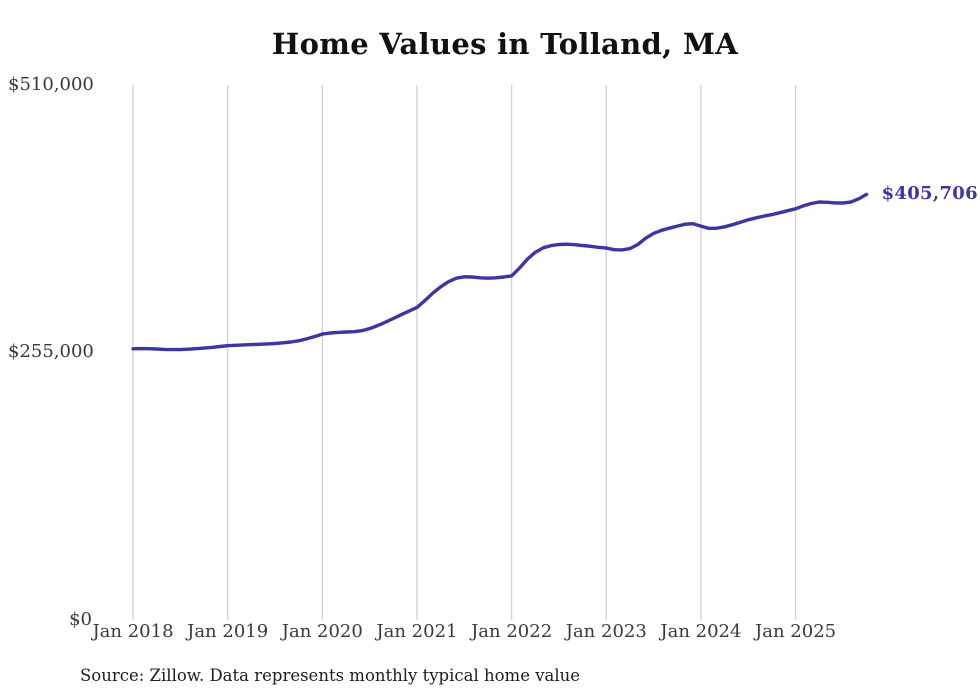  Describe the element at coordinates (133, 631) in the screenshot. I see `x-axis-label-jan-2018: Jan 2018` at that location.